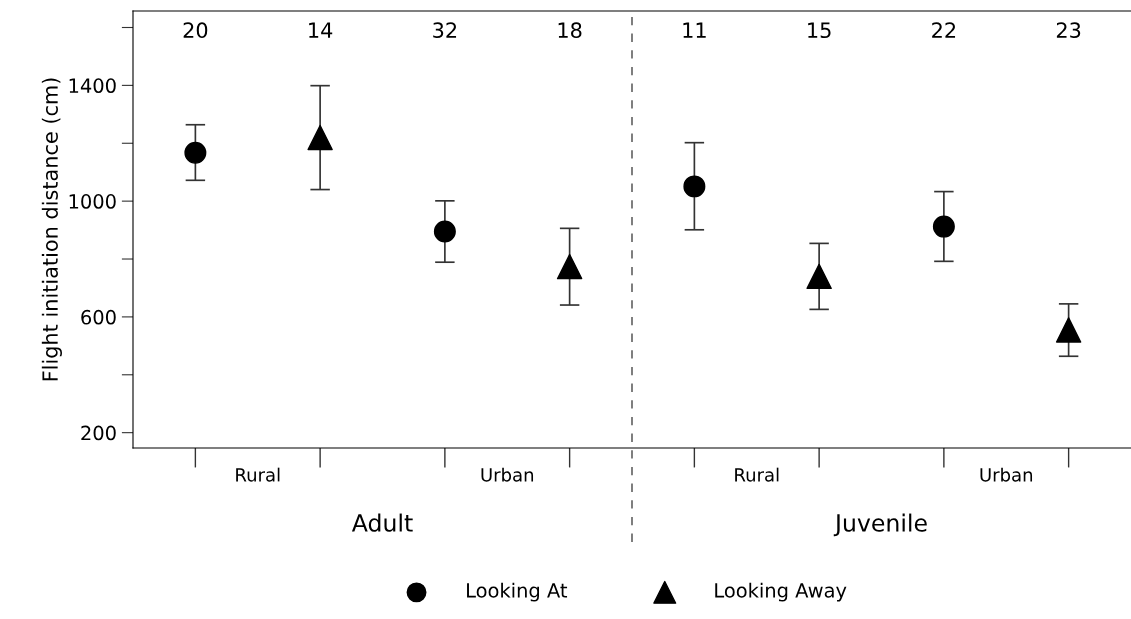 This screenshot has height=619, width=1131. I want to click on annotation: 32, so click(445, 30).